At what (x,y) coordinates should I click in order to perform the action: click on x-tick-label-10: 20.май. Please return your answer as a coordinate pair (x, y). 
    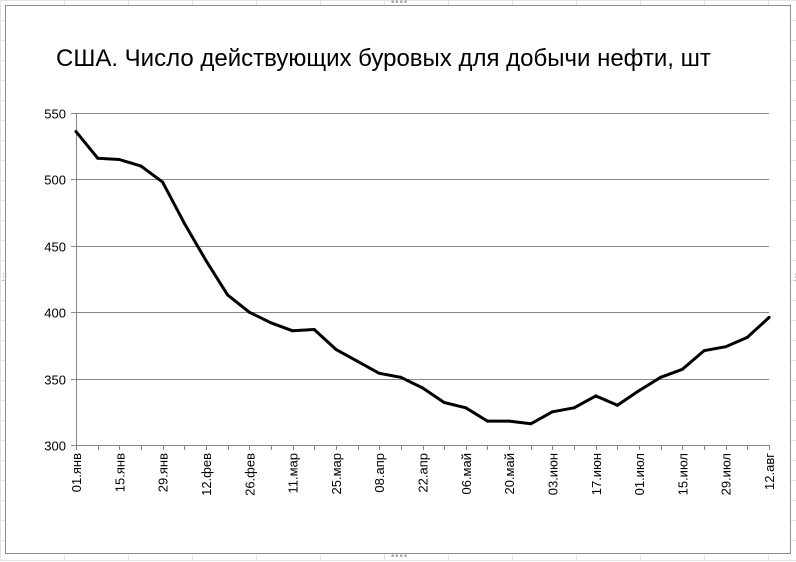
    Looking at the image, I should click on (509, 474).